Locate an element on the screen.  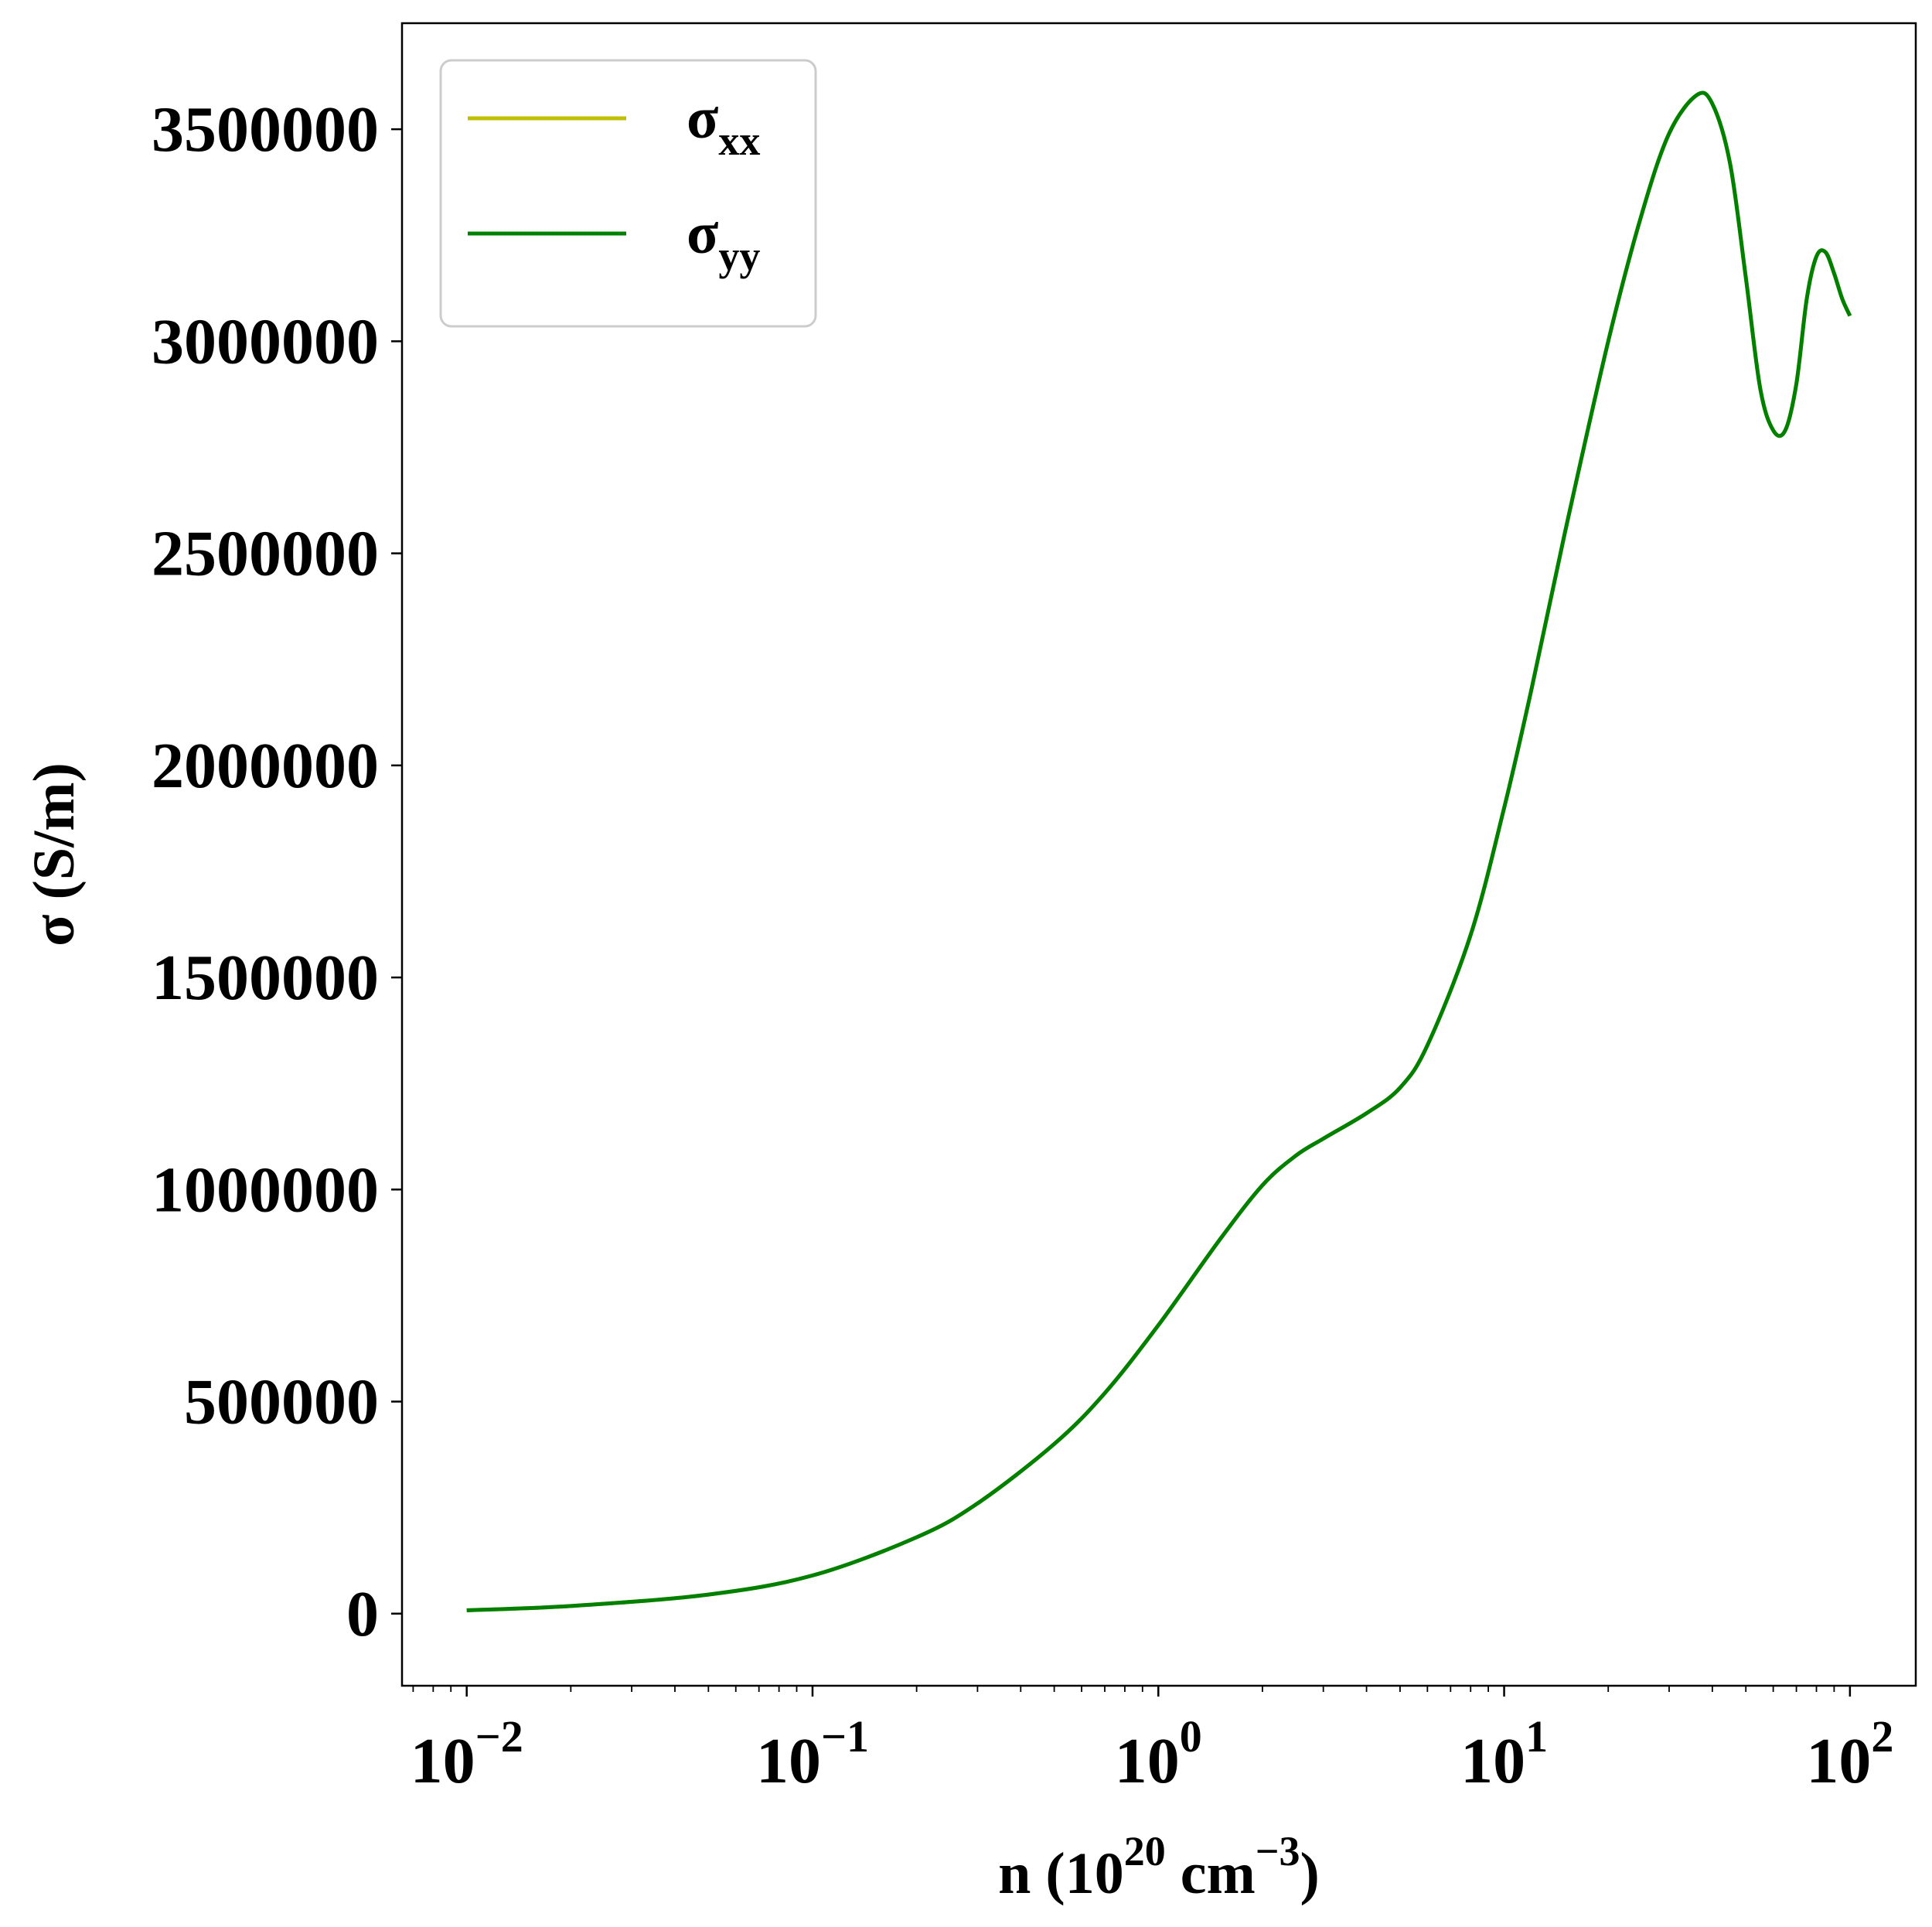
legend-box is located at coordinates (628, 193).